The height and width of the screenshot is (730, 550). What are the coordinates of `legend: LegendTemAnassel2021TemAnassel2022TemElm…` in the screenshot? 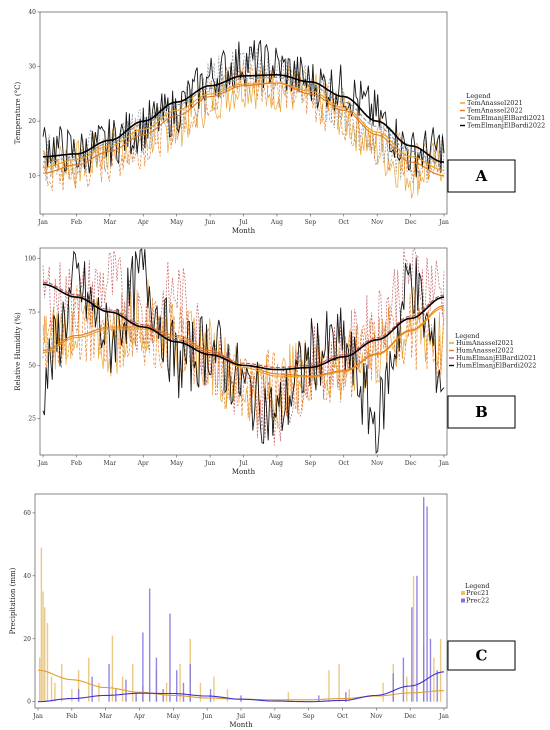 It's located at (502, 111).